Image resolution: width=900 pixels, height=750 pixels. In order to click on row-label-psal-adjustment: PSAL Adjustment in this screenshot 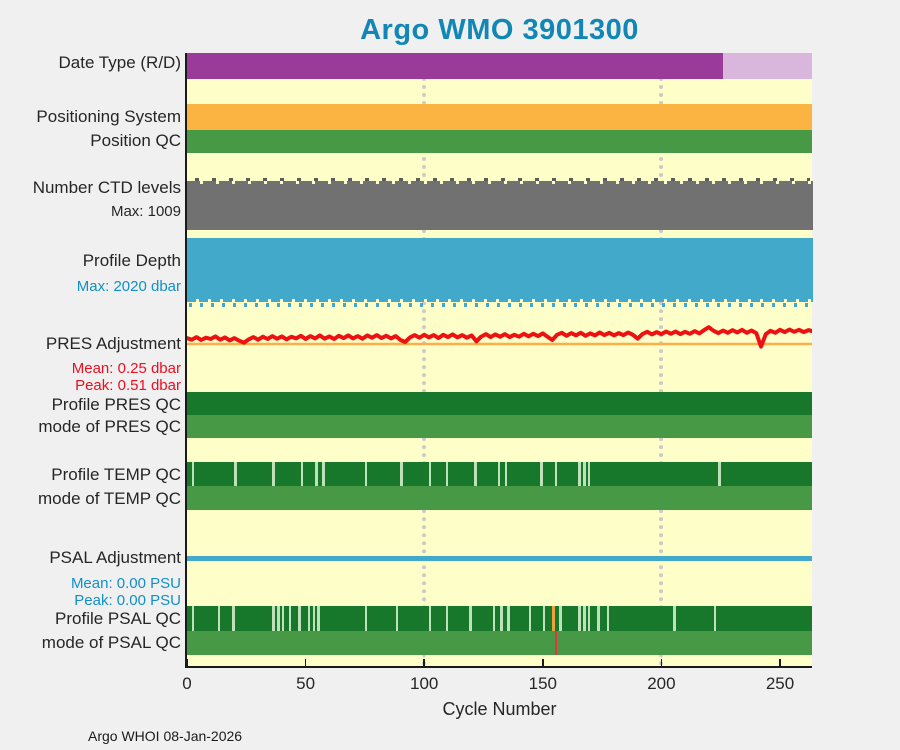, I will do `click(115, 557)`.